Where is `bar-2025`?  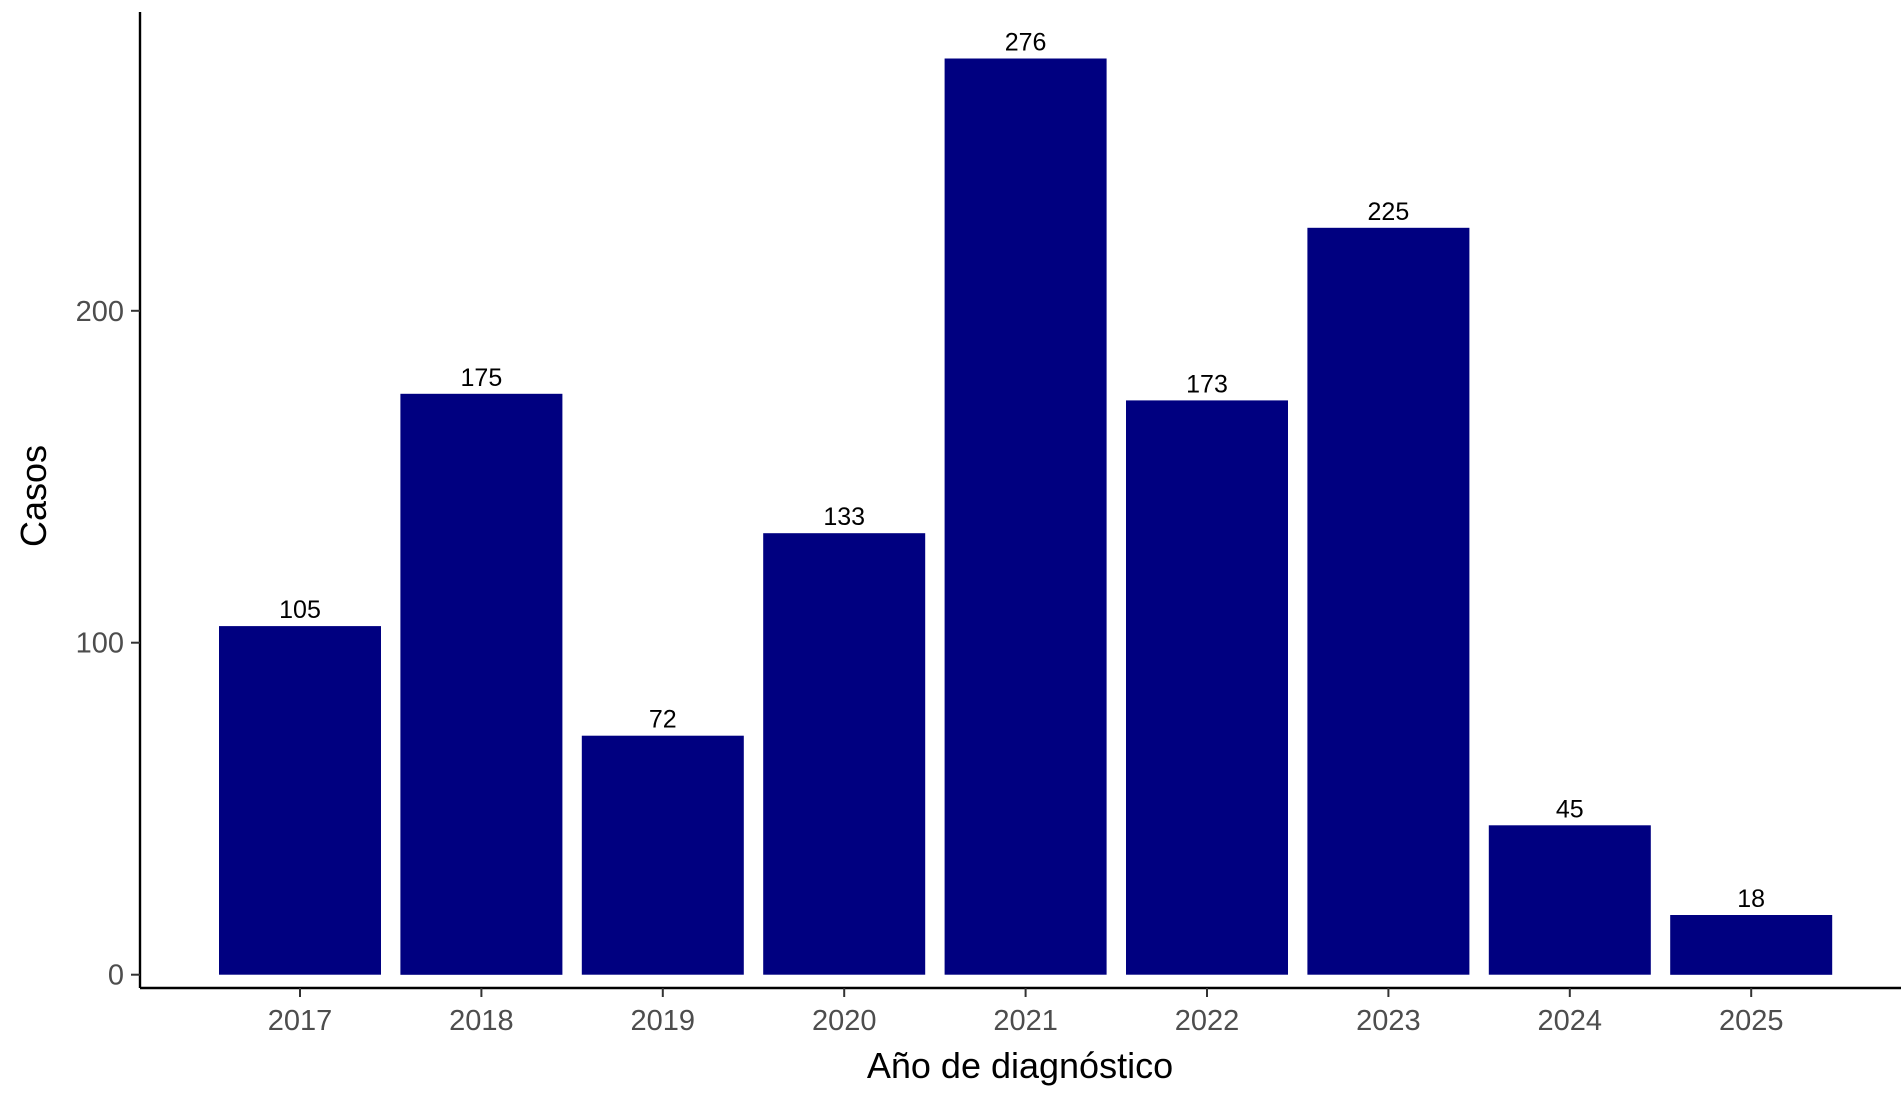 bar-2025 is located at coordinates (1751, 945).